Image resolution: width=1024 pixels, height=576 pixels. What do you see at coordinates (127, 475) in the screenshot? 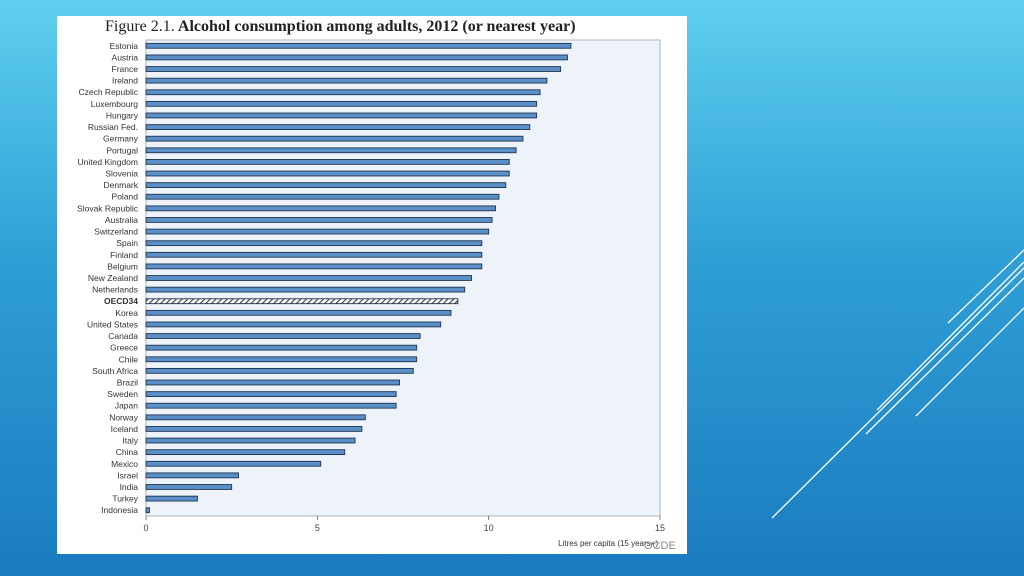
I see `category-label: Israel` at bounding box center [127, 475].